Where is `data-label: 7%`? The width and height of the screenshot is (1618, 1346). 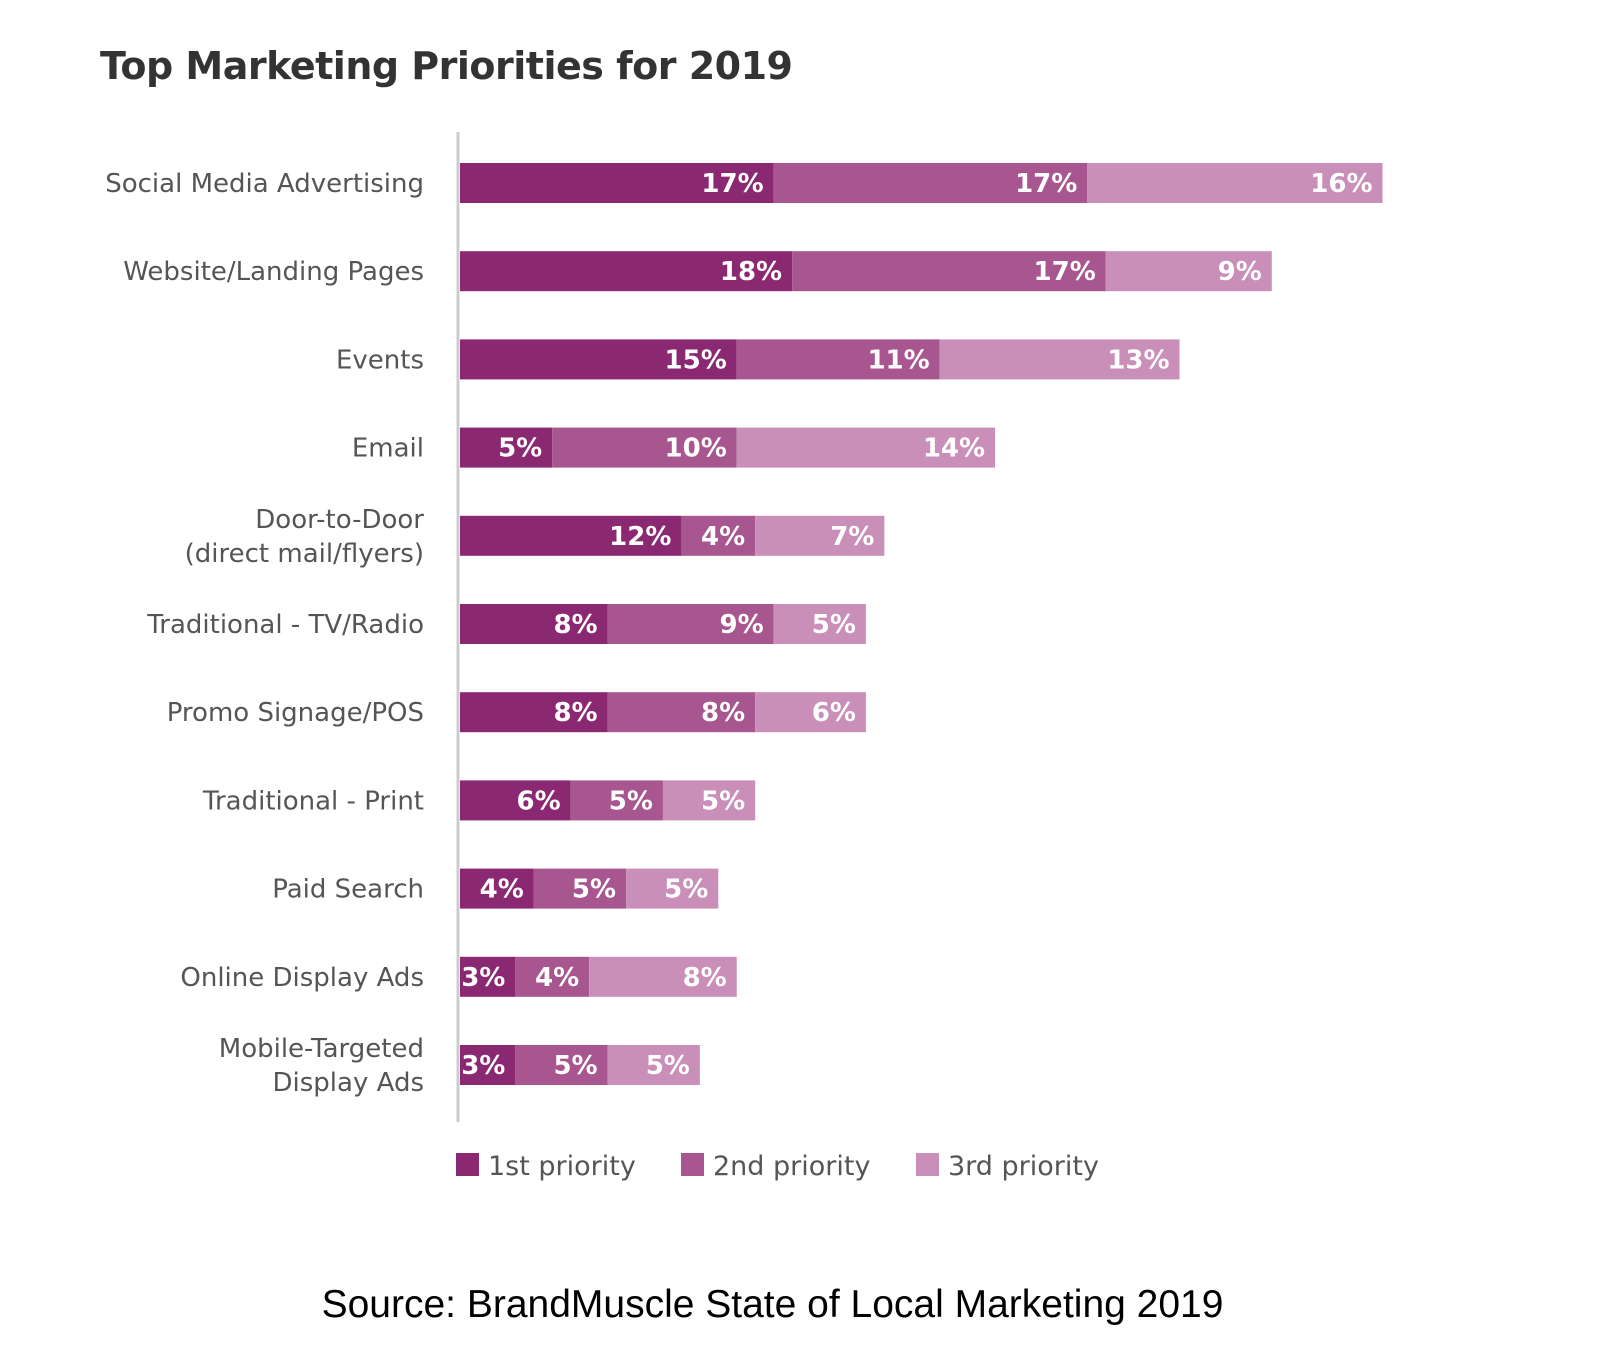 data-label: 7% is located at coordinates (852, 537).